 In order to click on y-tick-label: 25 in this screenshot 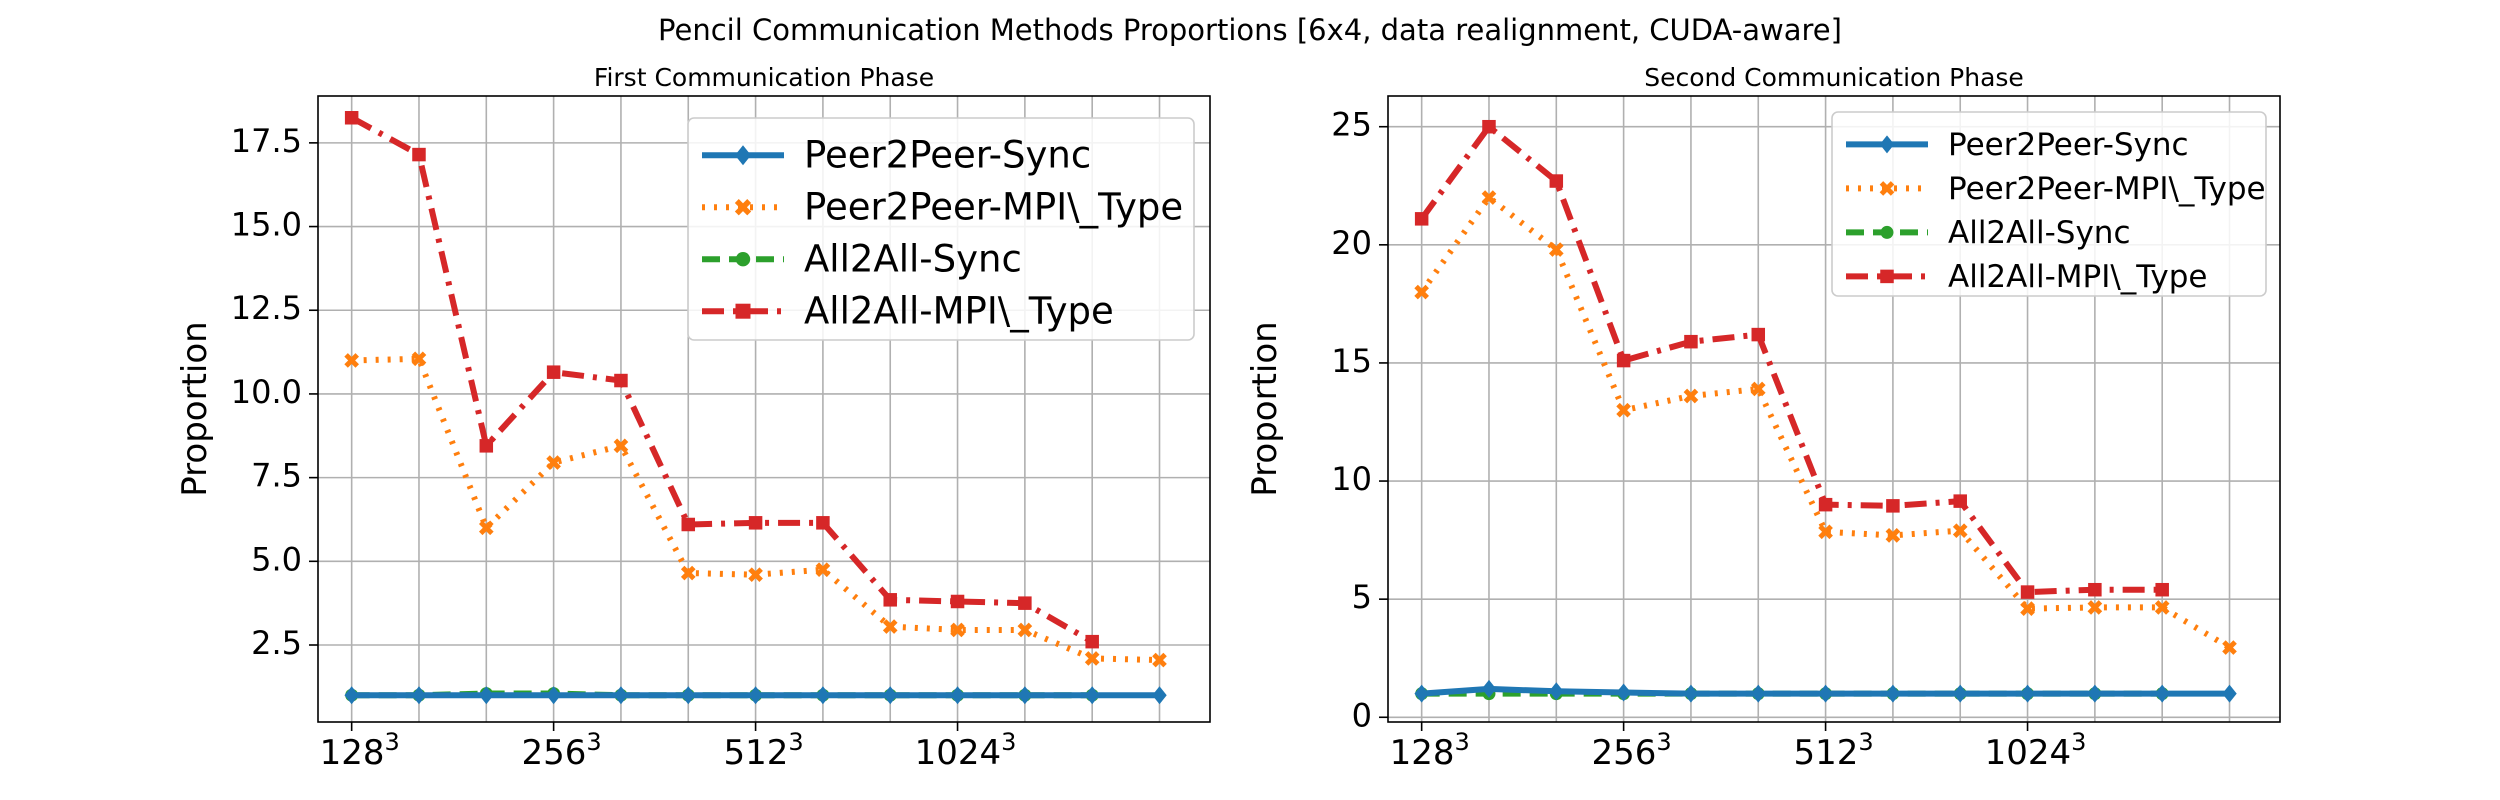, I will do `click(1351, 125)`.